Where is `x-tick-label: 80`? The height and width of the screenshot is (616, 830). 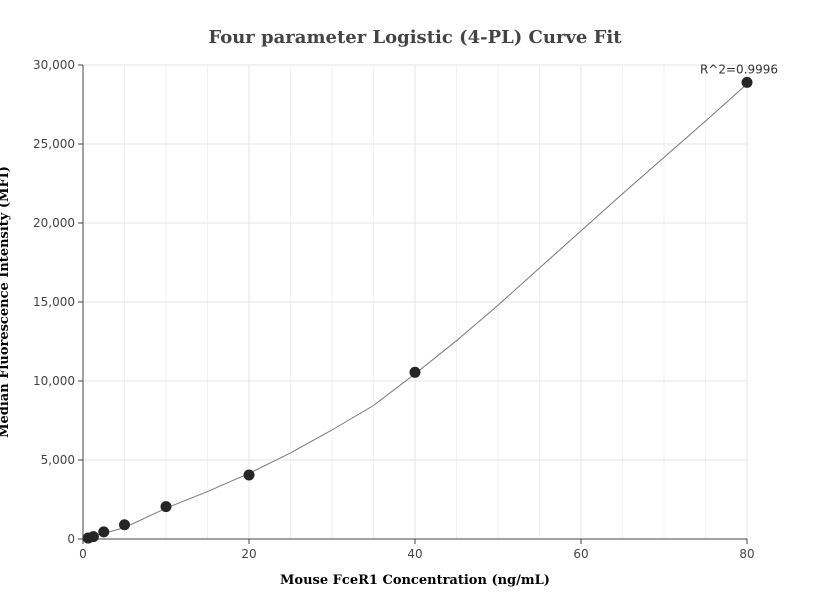
x-tick-label: 80 is located at coordinates (746, 554).